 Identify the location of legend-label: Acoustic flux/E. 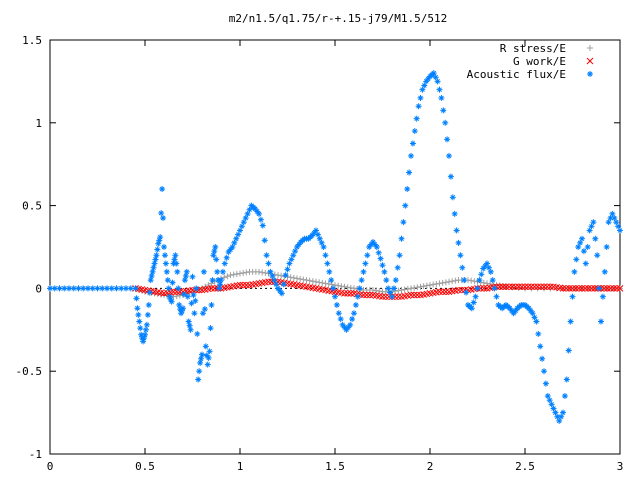
(516, 74).